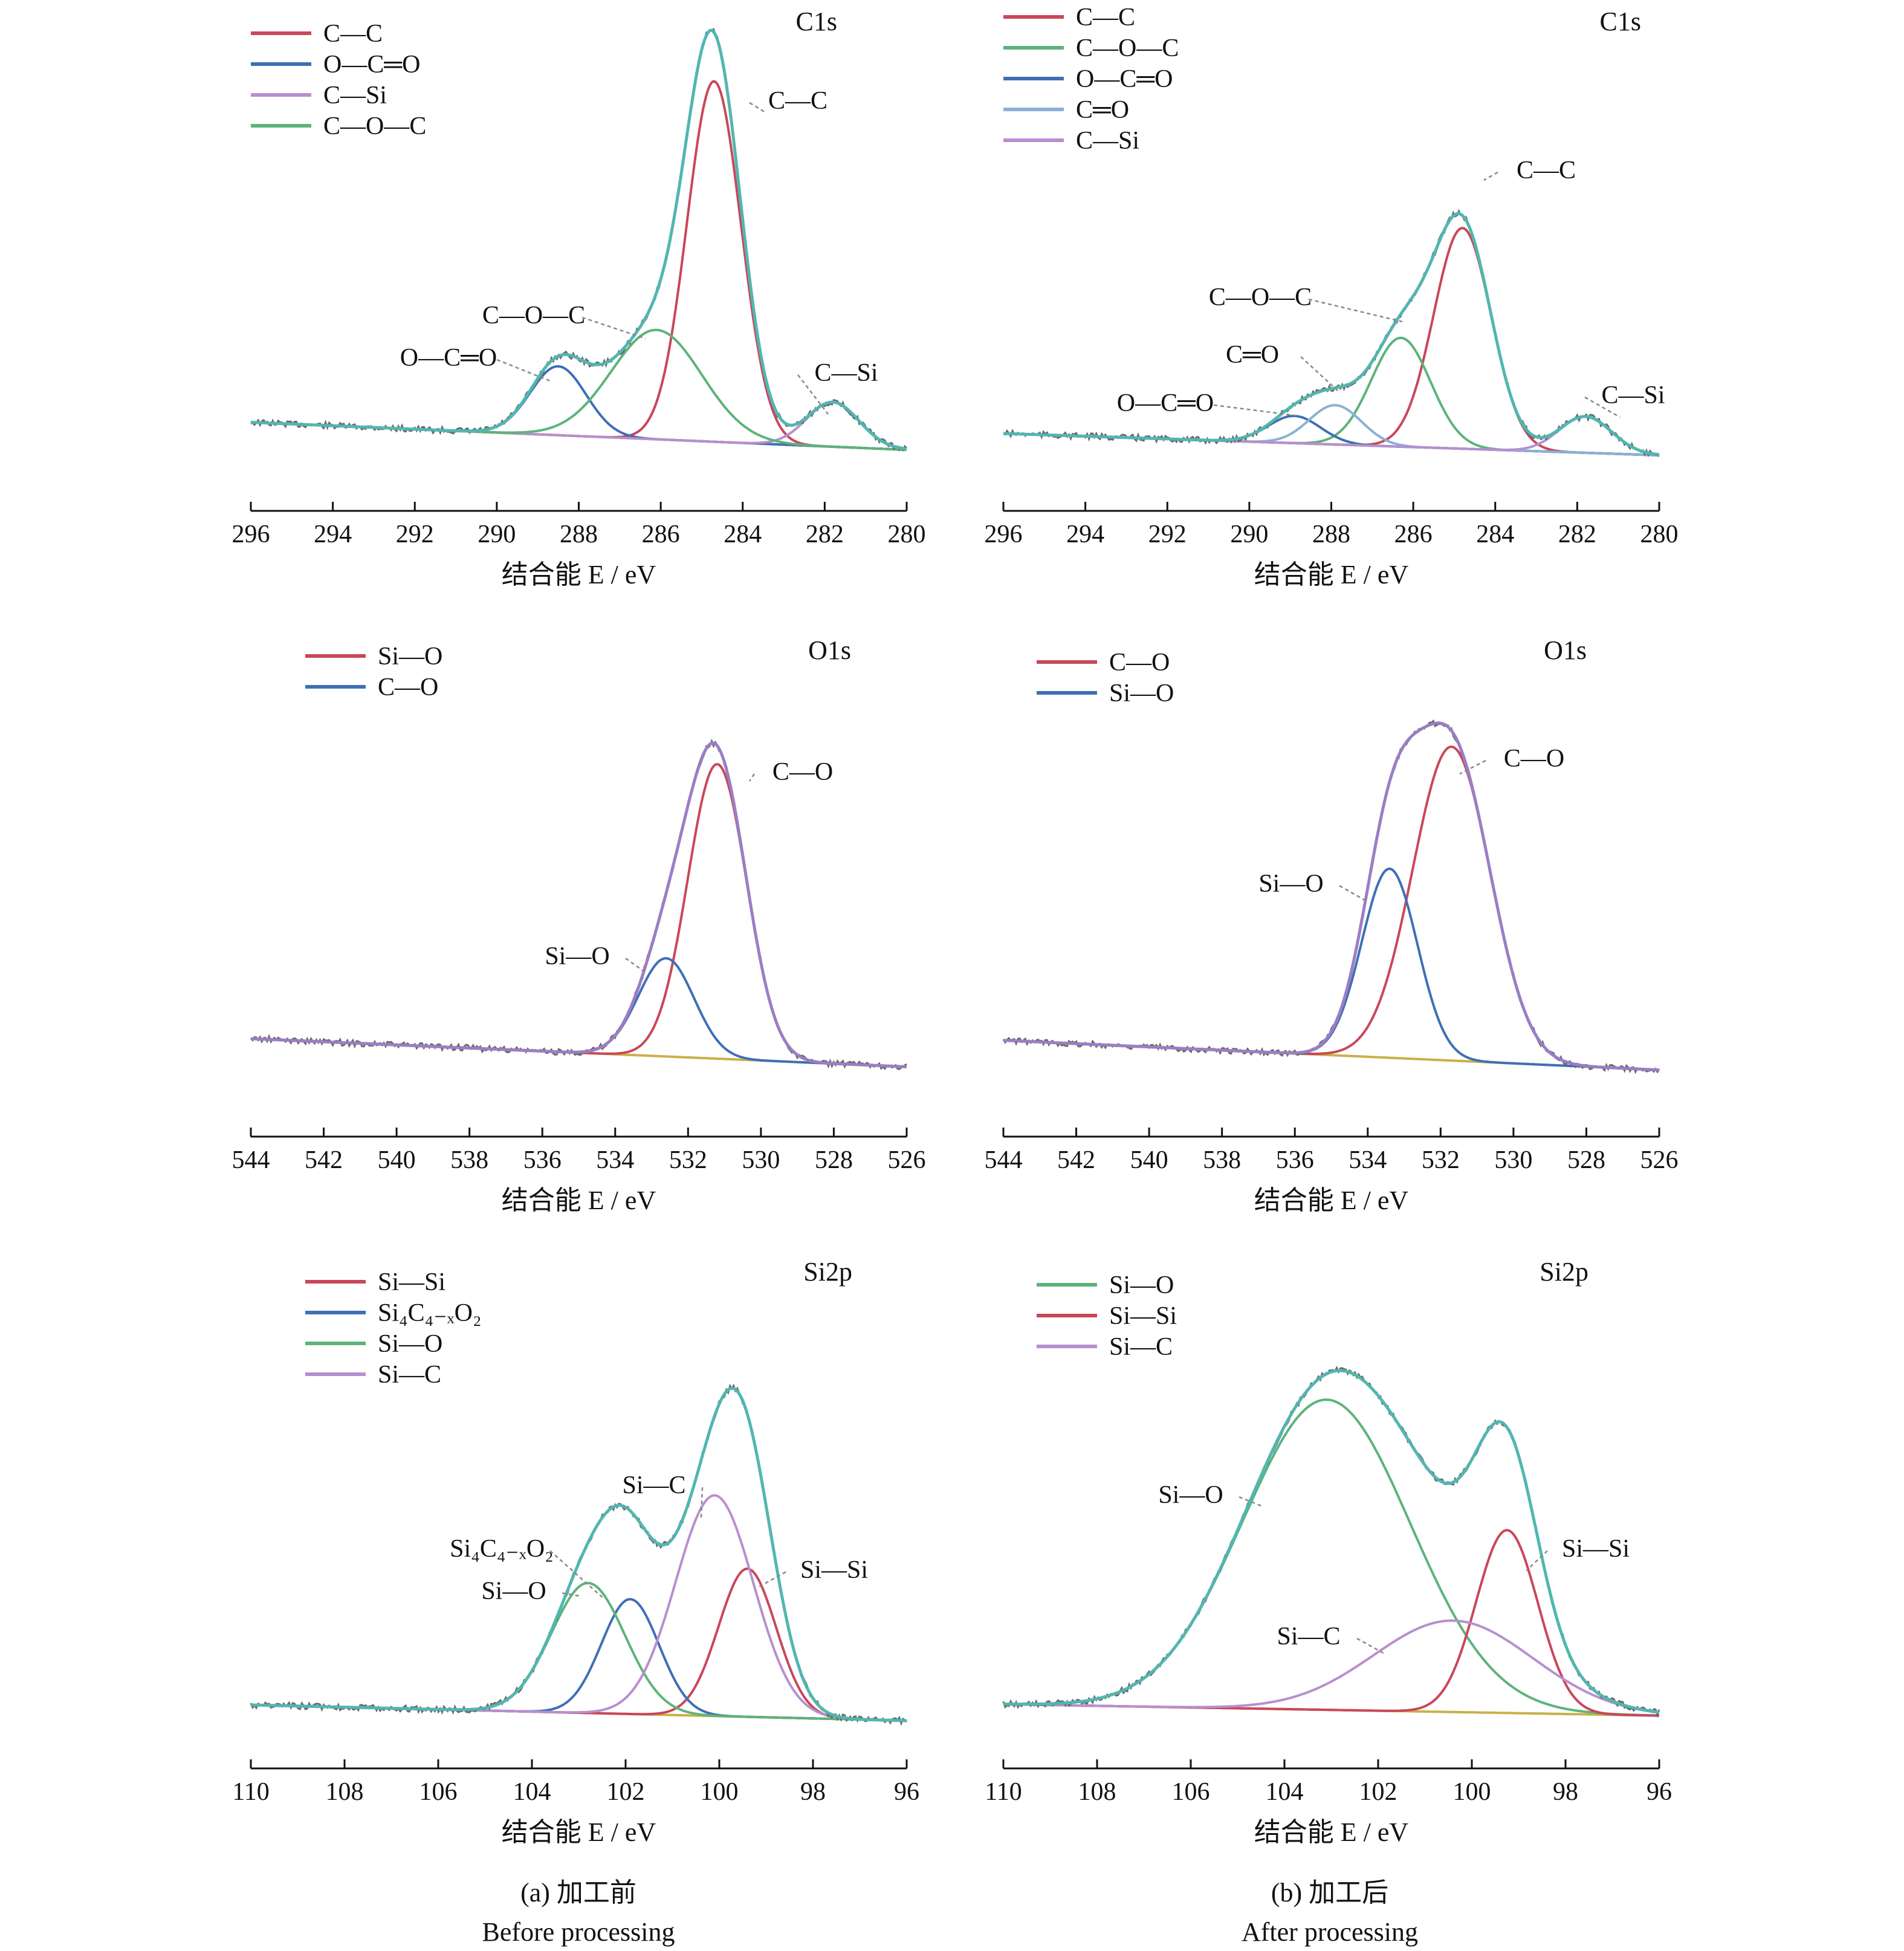  Describe the element at coordinates (797, 101) in the screenshot. I see `peak-label: C—C` at that location.